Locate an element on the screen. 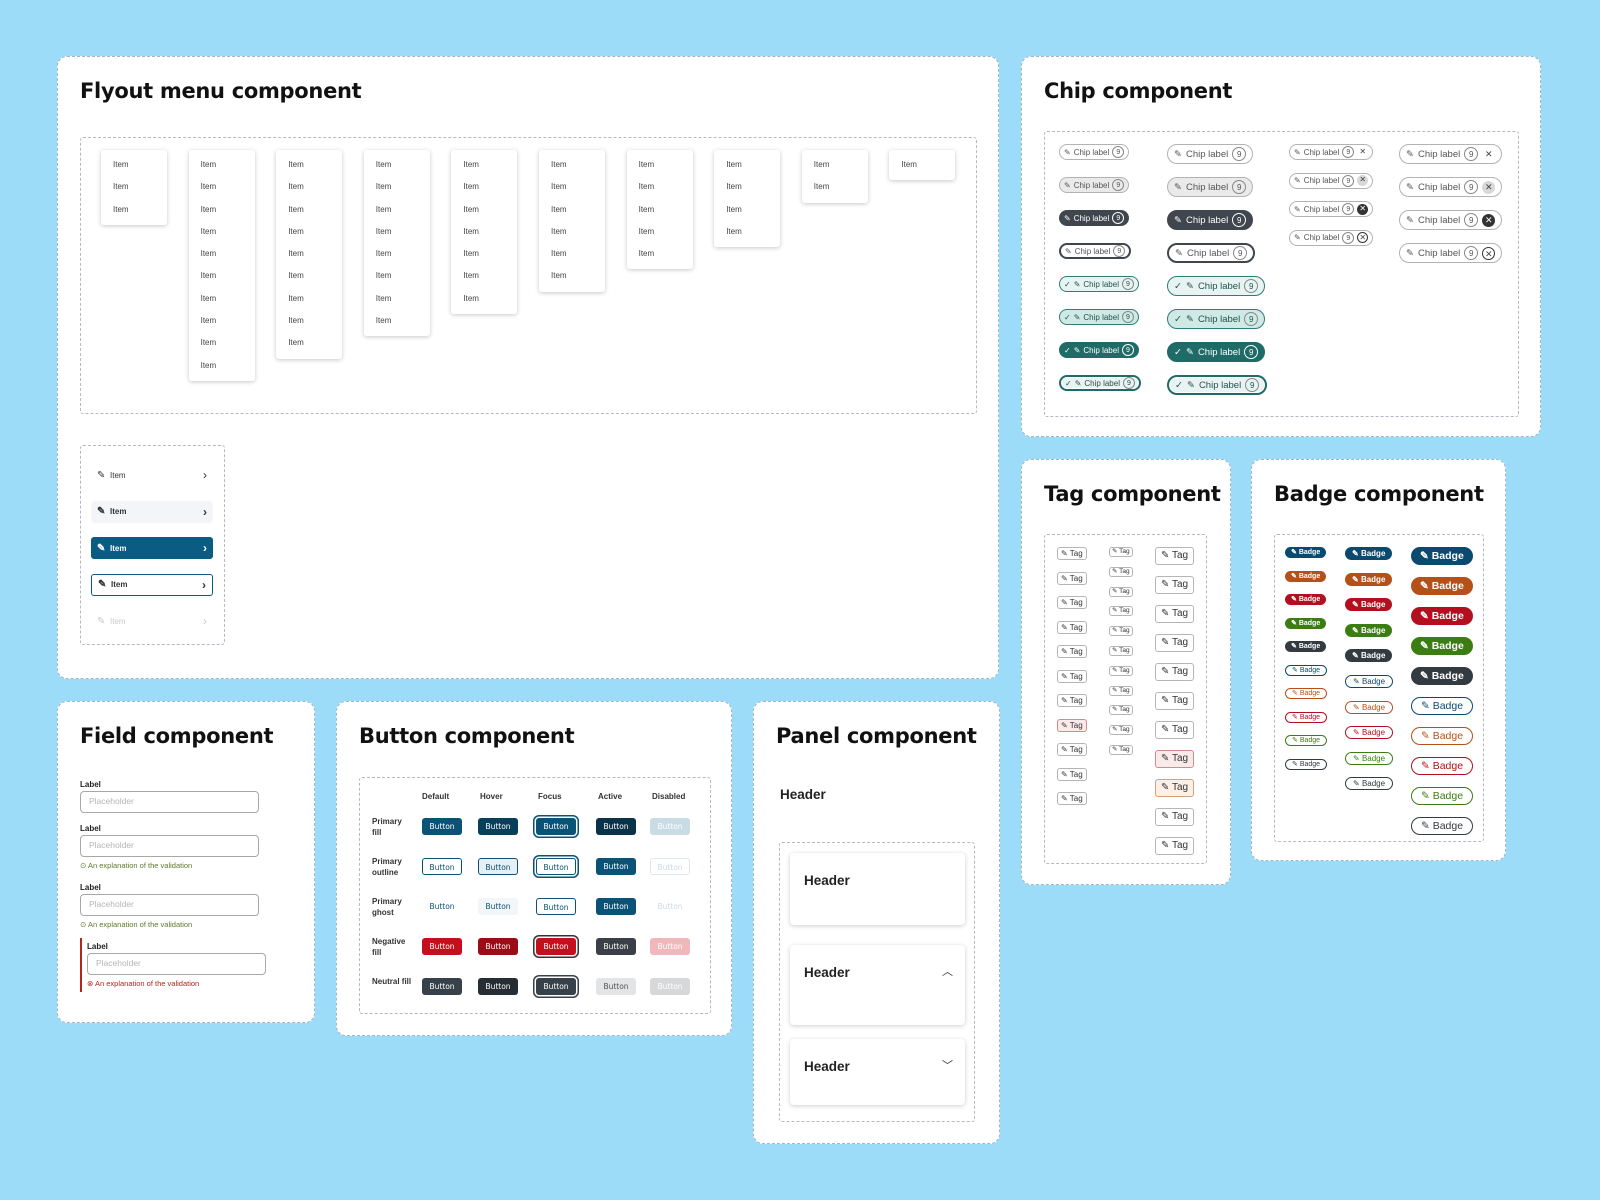 This screenshot has width=1600, height=1200. menu-row-default: ✎ Item › is located at coordinates (152, 475).